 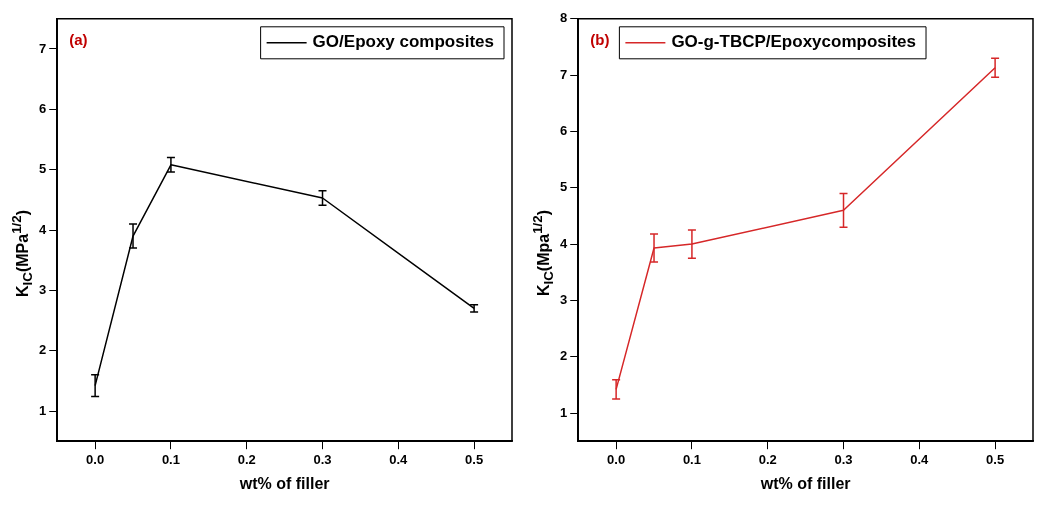 What do you see at coordinates (600, 39) in the screenshot?
I see `annotation: (b)` at bounding box center [600, 39].